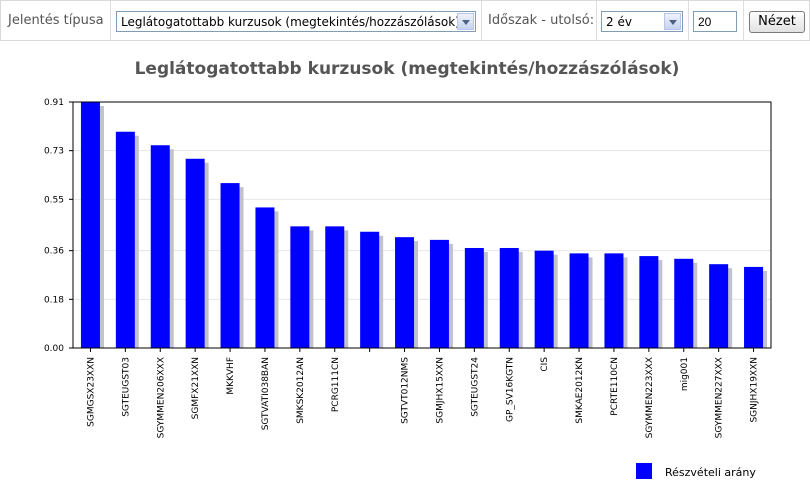  Describe the element at coordinates (54, 103) in the screenshot. I see `y-tick-label: 0.91` at that location.